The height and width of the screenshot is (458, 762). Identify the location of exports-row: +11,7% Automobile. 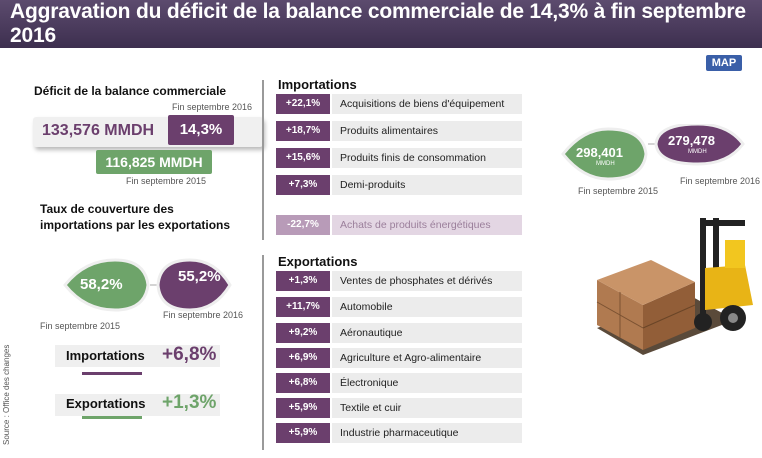
(399, 307).